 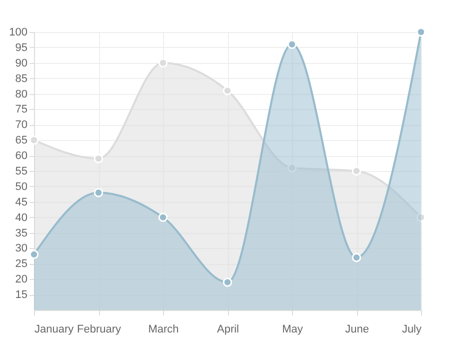 I want to click on x-tick-label: May, so click(x=293, y=330).